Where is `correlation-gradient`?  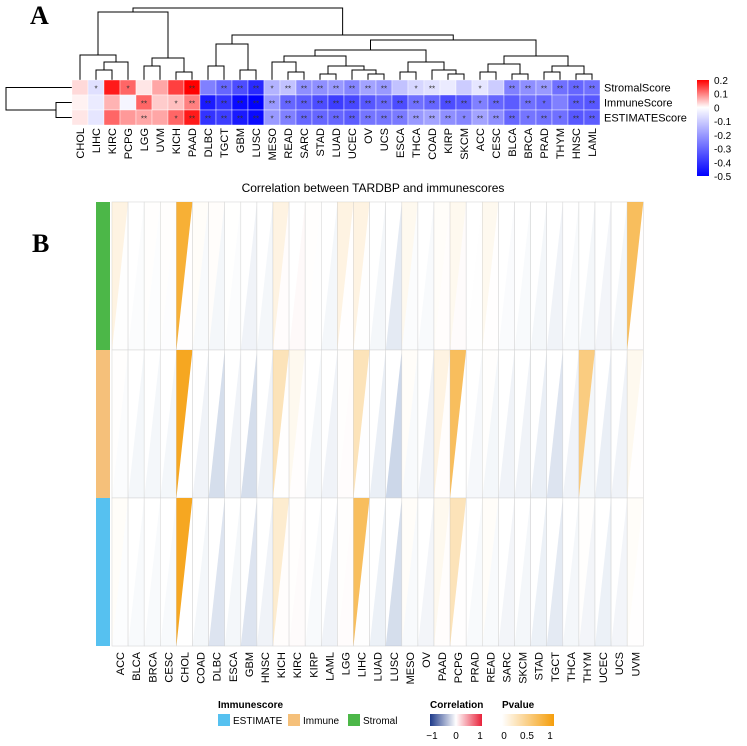 correlation-gradient is located at coordinates (456, 720).